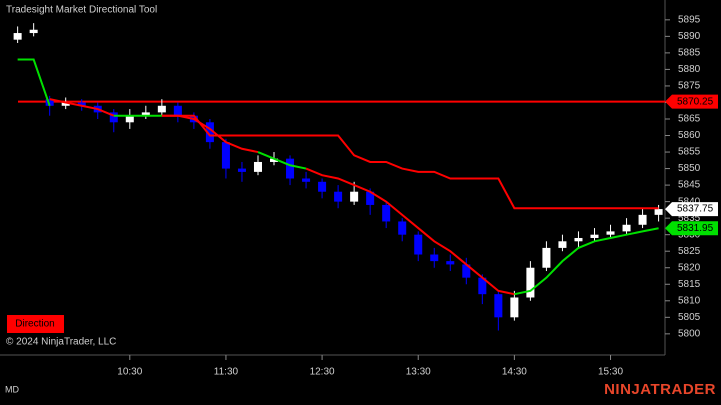 The image size is (721, 405). Describe the element at coordinates (689, 218) in the screenshot. I see `y-tick-label: 5835` at that location.